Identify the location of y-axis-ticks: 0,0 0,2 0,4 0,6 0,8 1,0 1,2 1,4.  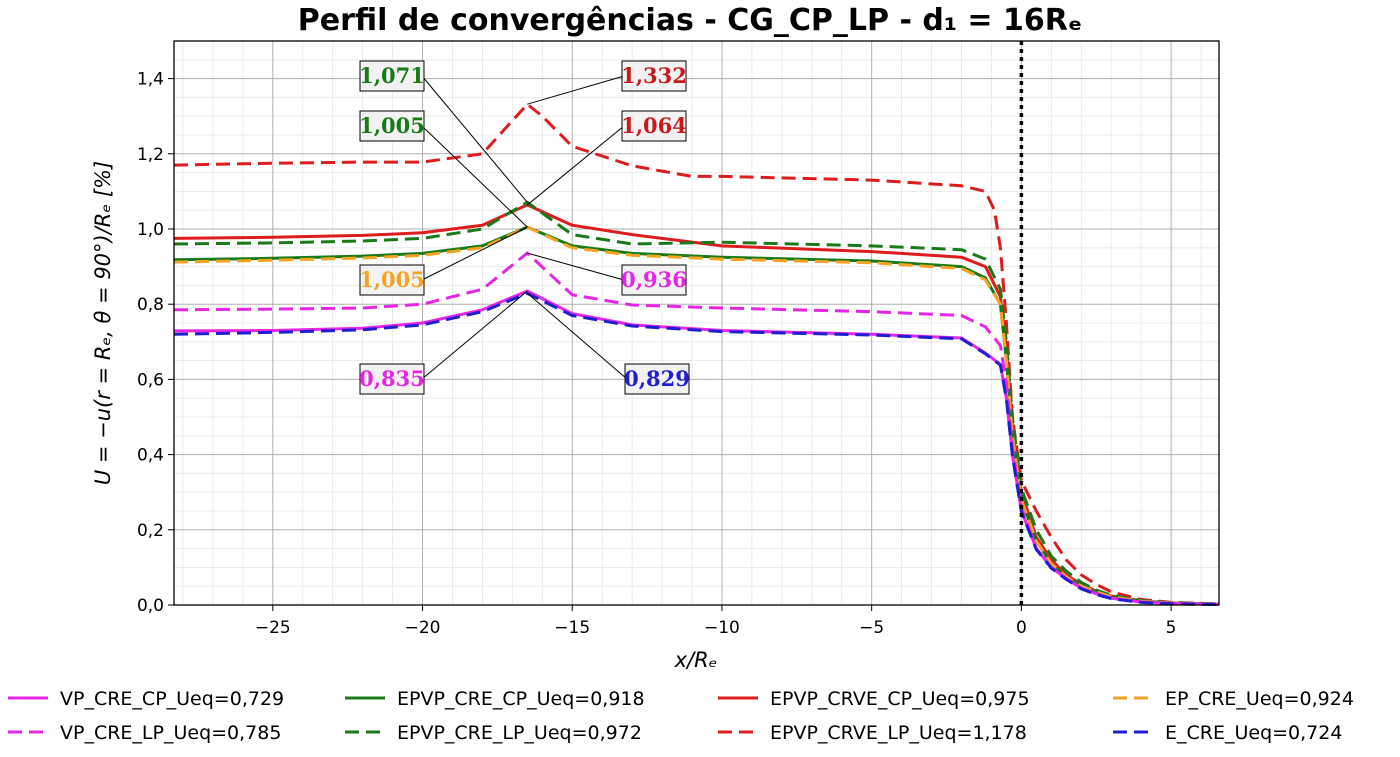
(155, 343).